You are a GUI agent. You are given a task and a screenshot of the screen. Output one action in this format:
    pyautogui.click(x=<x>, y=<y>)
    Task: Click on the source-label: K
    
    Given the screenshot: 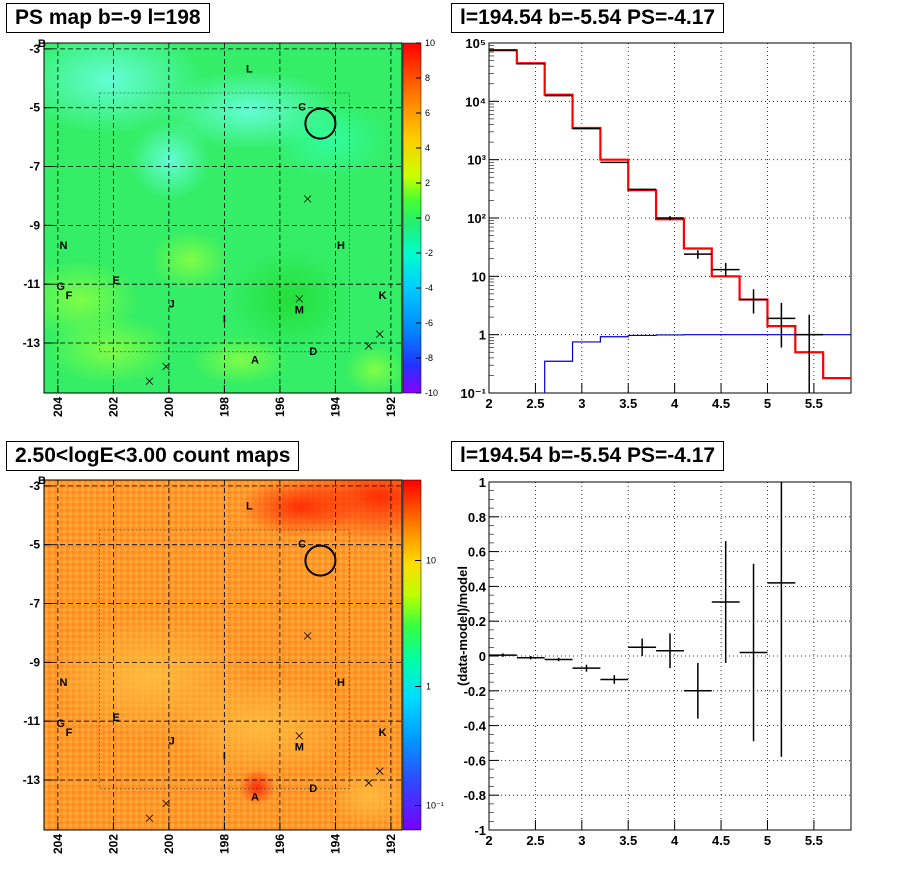 What is the action you would take?
    pyautogui.click(x=383, y=733)
    